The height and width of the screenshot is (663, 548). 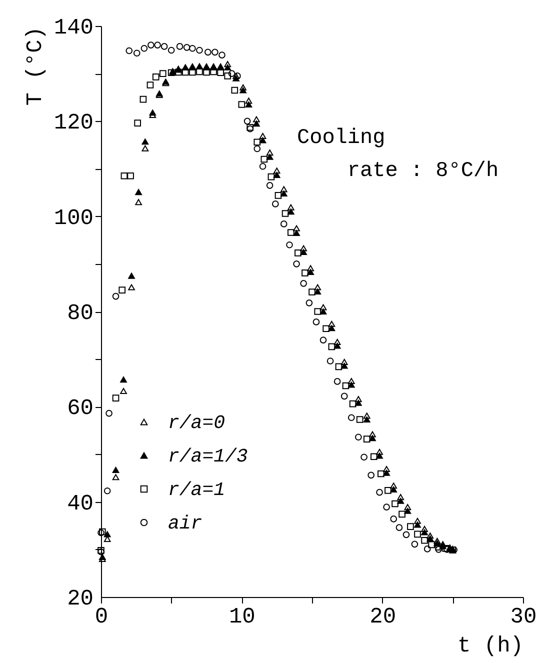 I want to click on annotation: Cooling rate : 8°C/h, so click(x=398, y=155).